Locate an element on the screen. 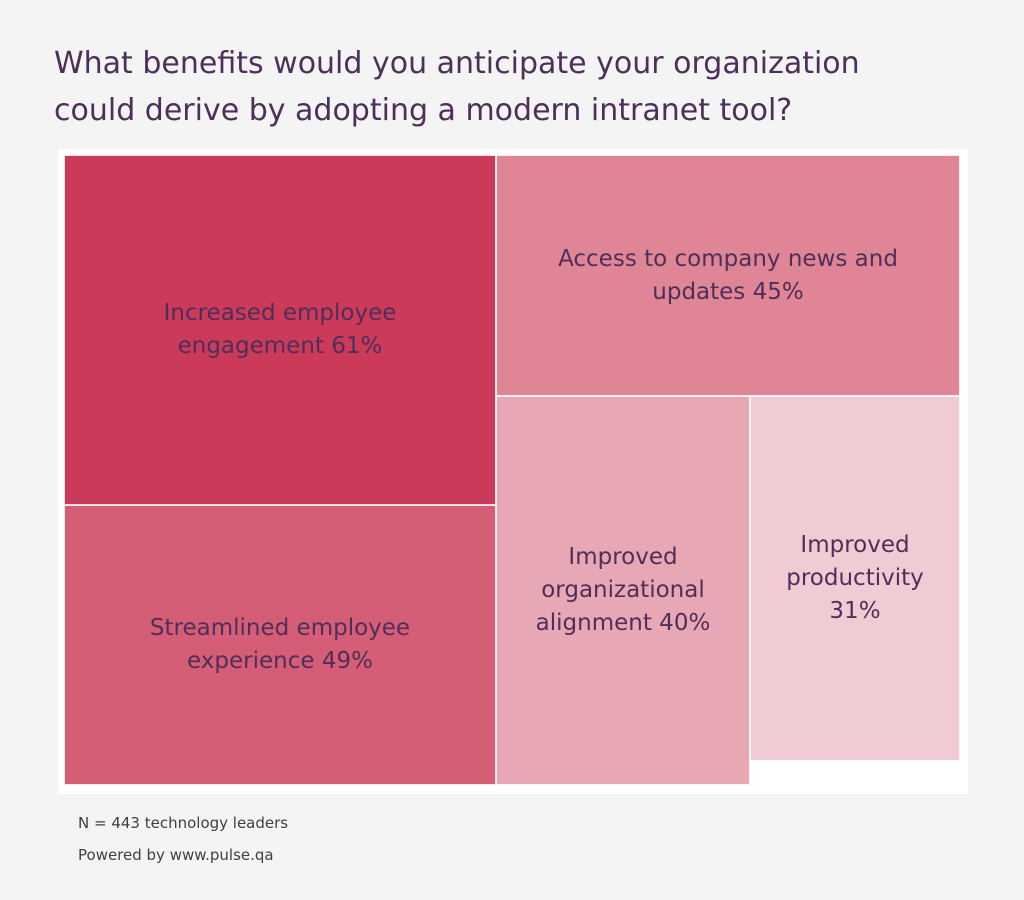 This screenshot has height=900, width=1024. tile-label-line: productivity is located at coordinates (855, 578).